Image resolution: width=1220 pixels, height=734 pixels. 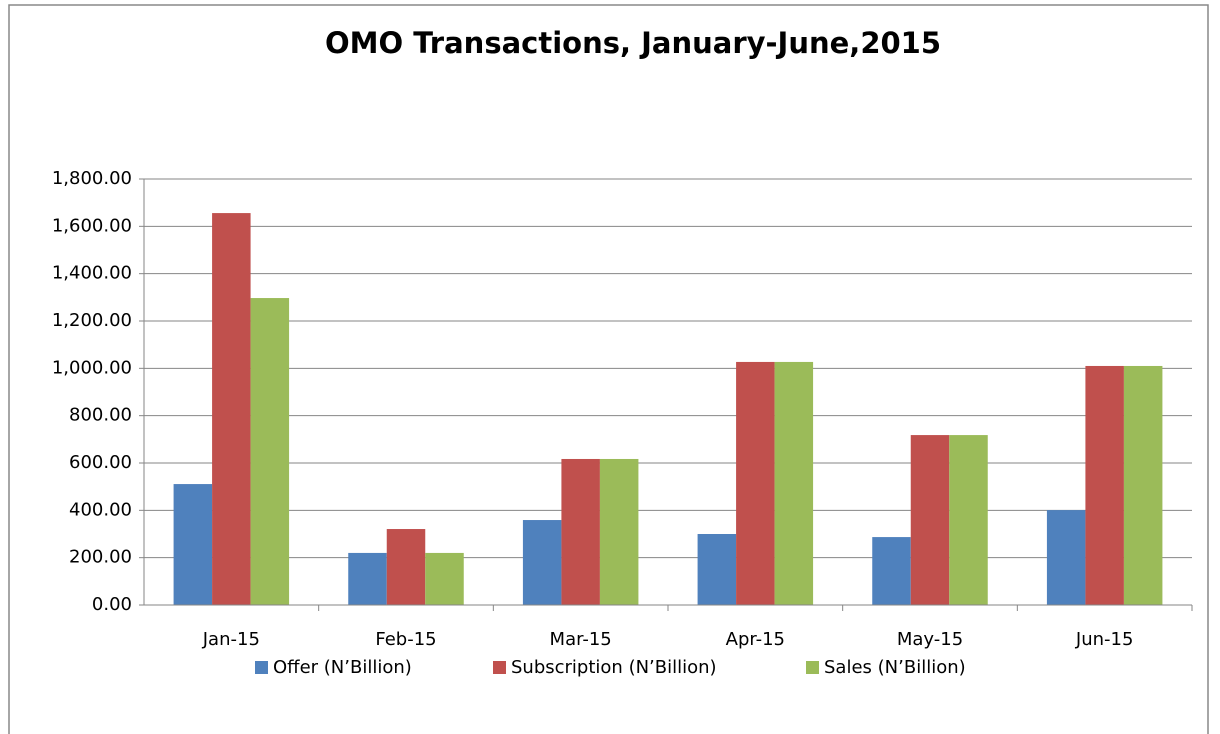 What do you see at coordinates (581, 639) in the screenshot?
I see `x-tick-label: Mar-15` at bounding box center [581, 639].